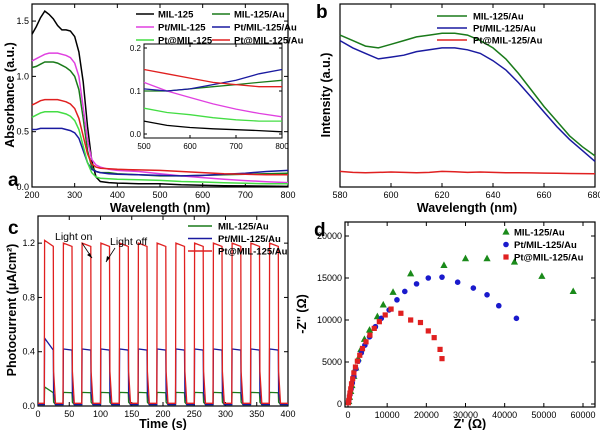 The width and height of the screenshot is (600, 430). What do you see at coordinates (31, 195) in the screenshot?
I see `panel-a-xtick-label: 200` at bounding box center [31, 195].